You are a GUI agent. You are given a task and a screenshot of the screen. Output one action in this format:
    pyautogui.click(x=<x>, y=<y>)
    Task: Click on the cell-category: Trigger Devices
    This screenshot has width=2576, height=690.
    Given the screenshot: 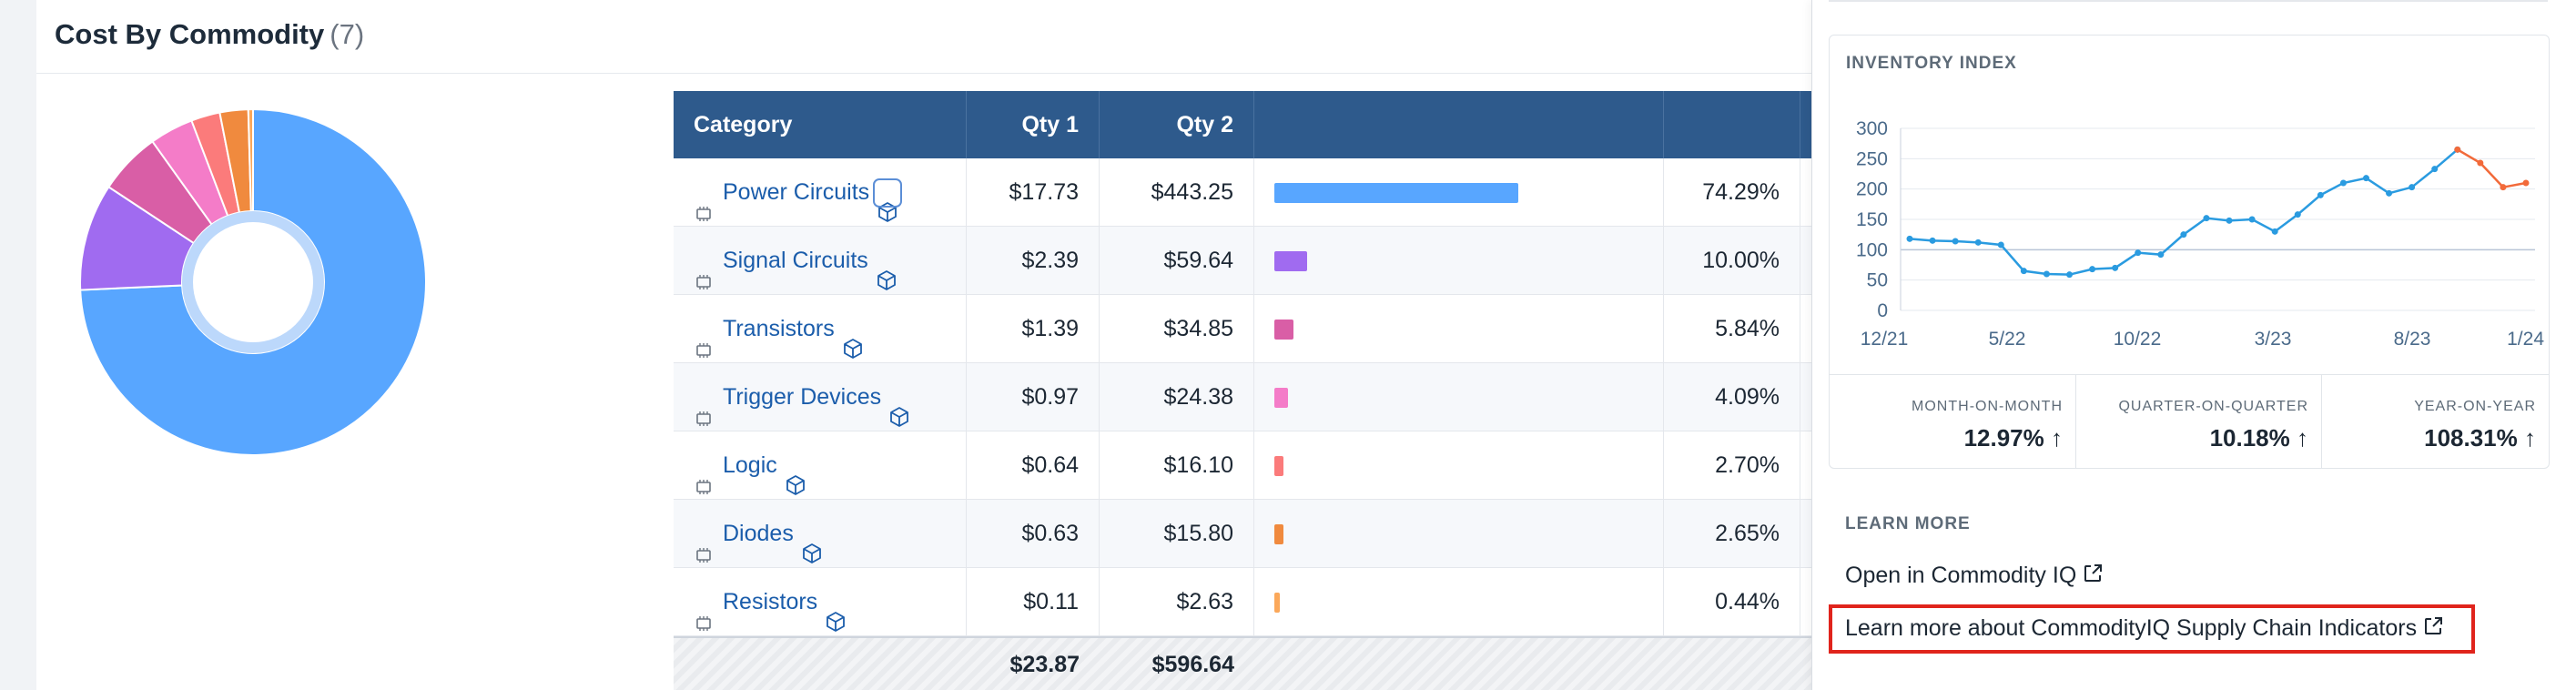 What is the action you would take?
    pyautogui.click(x=820, y=397)
    